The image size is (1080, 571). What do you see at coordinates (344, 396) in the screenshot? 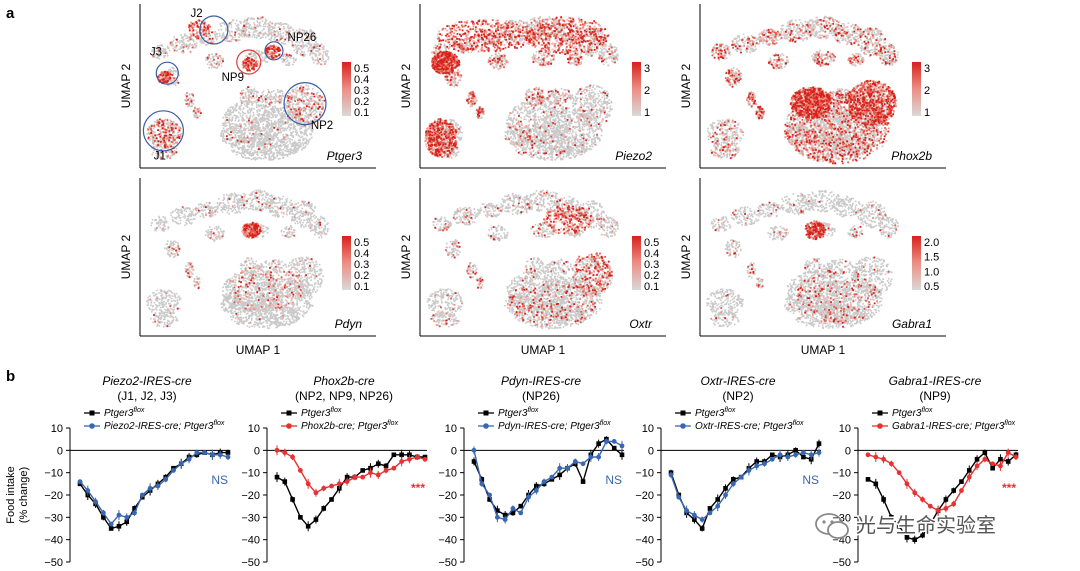
I see `panel-subtitle: (NP2, NP9, NP26)` at bounding box center [344, 396].